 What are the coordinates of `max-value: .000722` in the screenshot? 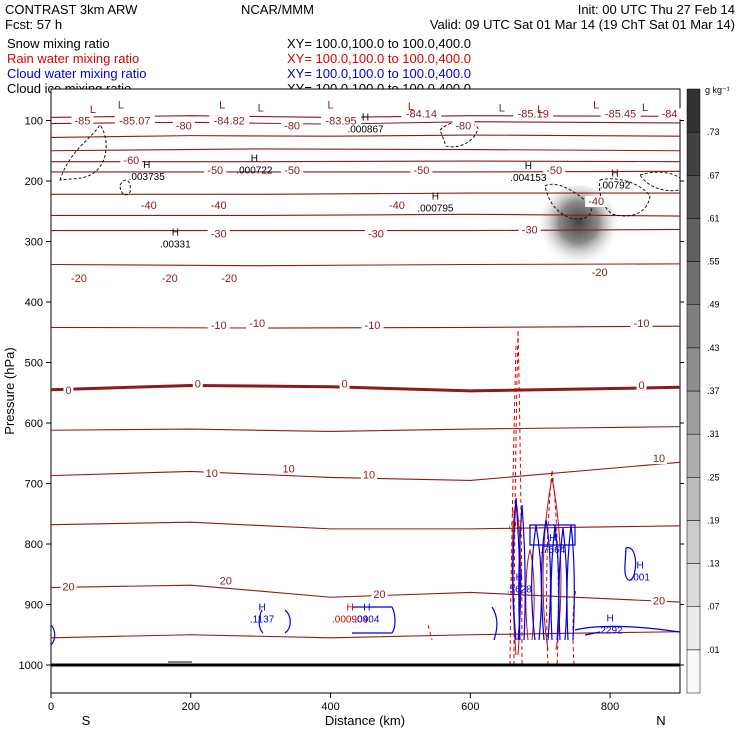 It's located at (254, 171).